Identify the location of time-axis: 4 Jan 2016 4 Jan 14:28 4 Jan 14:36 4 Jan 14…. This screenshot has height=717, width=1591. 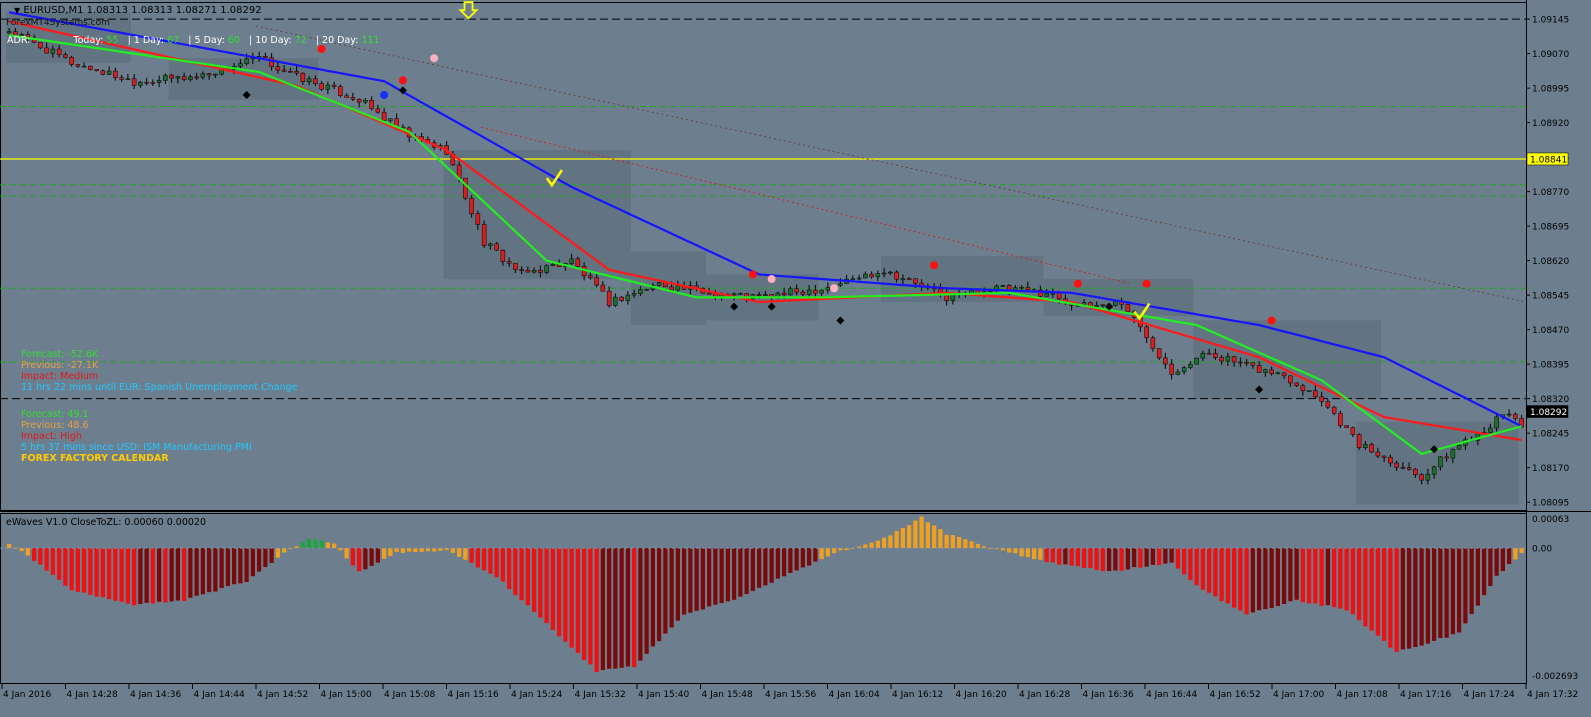
(789, 692).